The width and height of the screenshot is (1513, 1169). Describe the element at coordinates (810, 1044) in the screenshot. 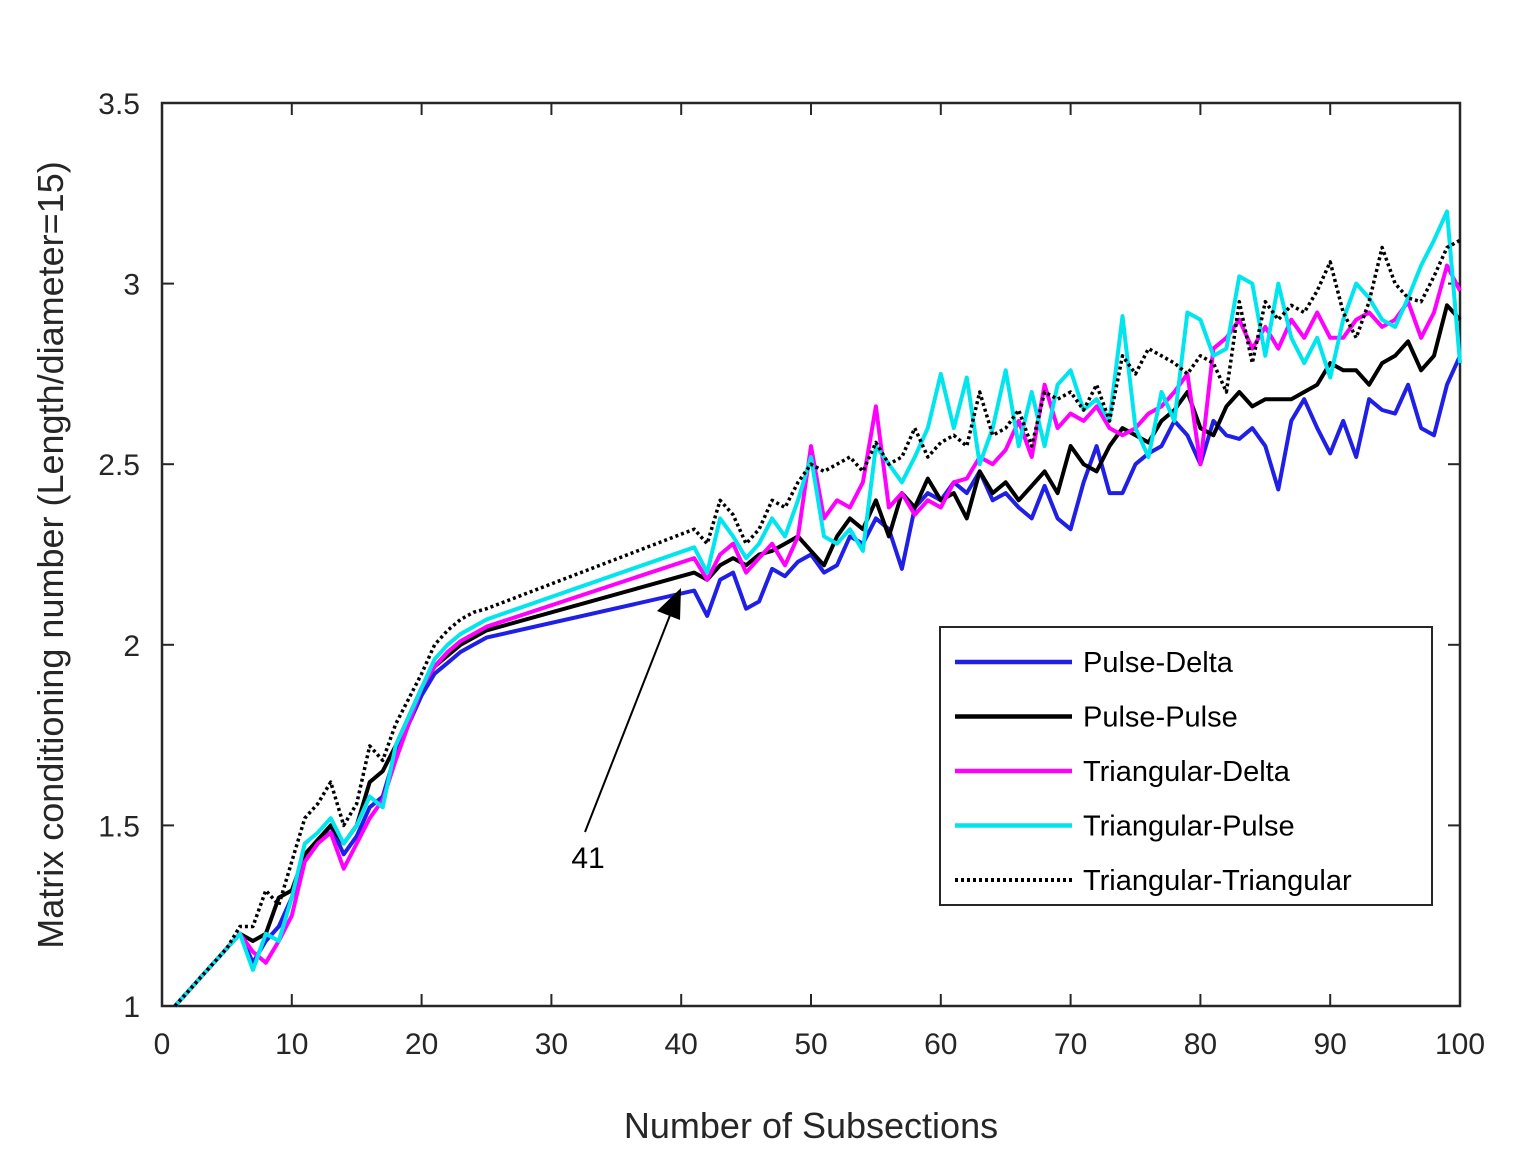

I see `x-tick-label: 50` at that location.